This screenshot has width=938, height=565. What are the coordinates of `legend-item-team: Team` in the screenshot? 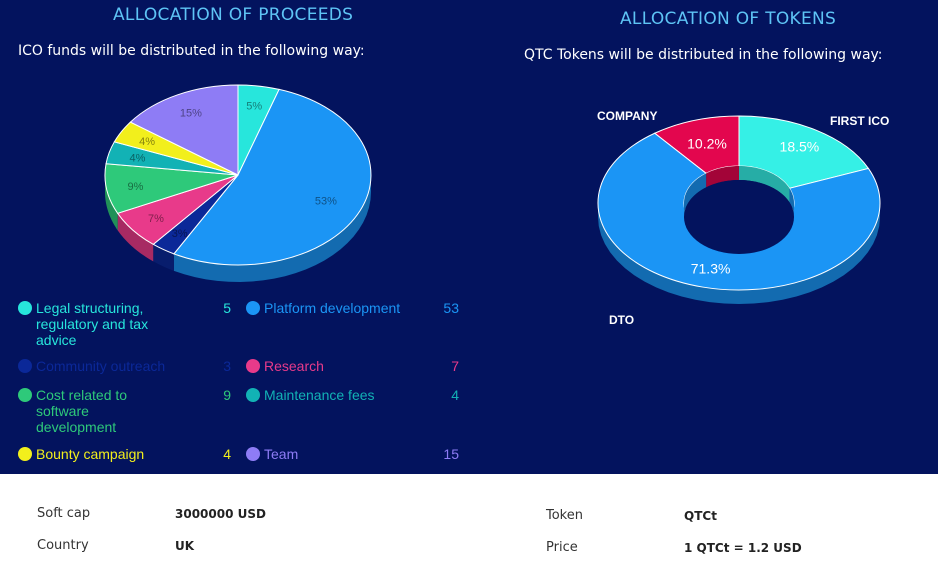 It's located at (341, 454).